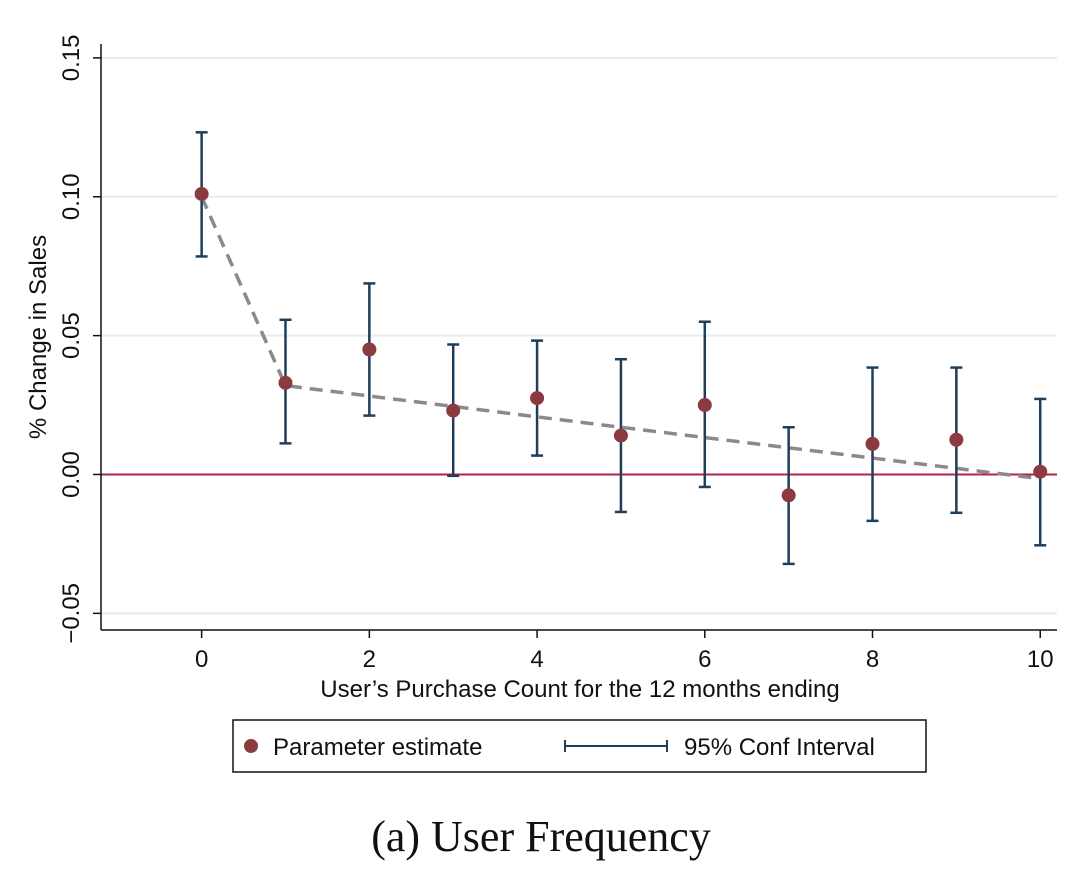 Image resolution: width=1067 pixels, height=894 pixels. Describe the element at coordinates (38, 337) in the screenshot. I see `y-axis-title: % Change in Sales` at that location.